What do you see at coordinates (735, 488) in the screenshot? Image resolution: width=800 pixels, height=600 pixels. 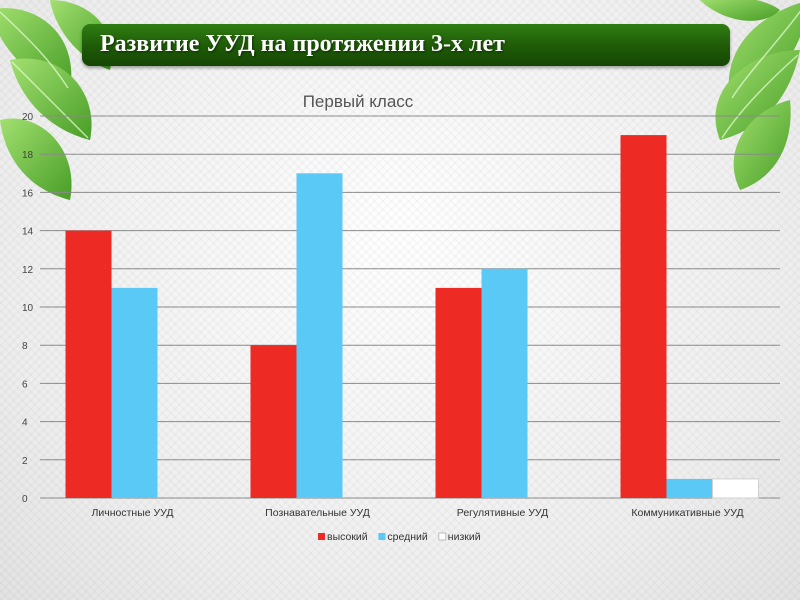 I see `bar-low` at bounding box center [735, 488].